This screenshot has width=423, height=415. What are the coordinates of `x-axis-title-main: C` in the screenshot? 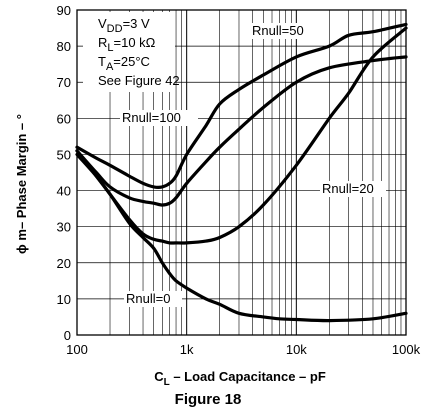 It's located at (159, 376).